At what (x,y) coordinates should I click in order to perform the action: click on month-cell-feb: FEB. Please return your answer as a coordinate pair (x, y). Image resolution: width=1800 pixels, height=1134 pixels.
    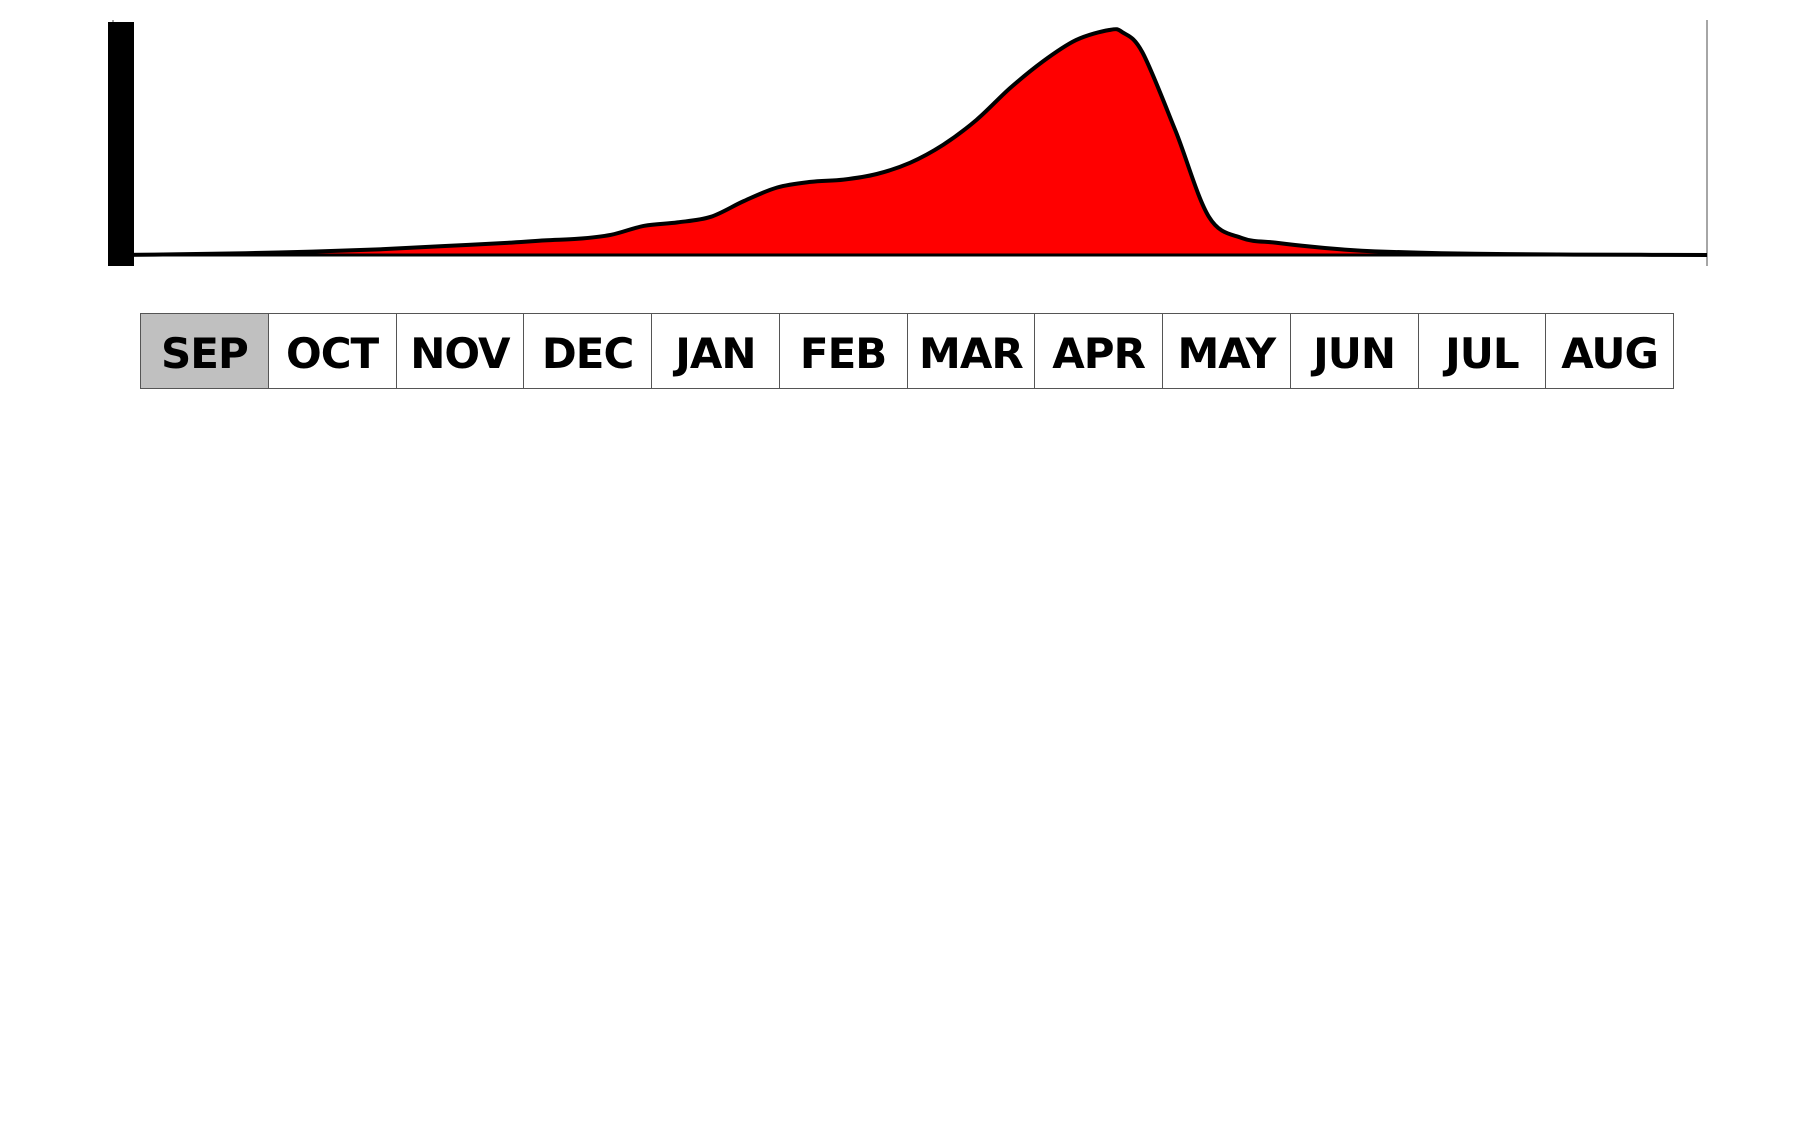
    Looking at the image, I should click on (843, 351).